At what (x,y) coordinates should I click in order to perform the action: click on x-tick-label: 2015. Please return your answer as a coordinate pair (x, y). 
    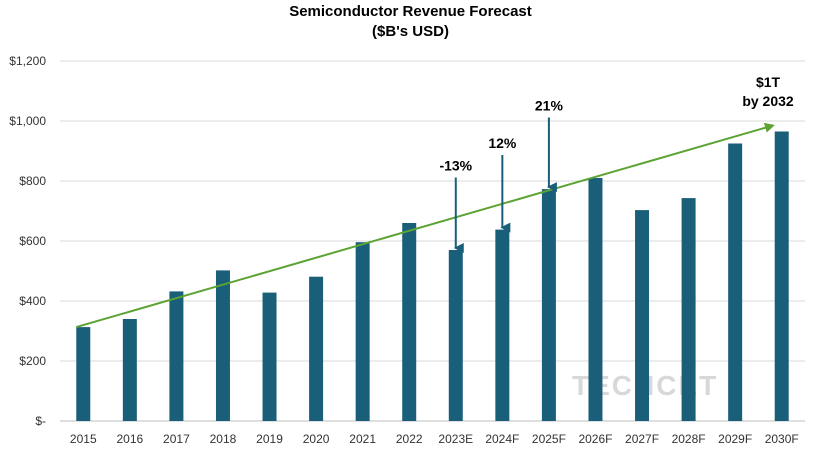
    Looking at the image, I should click on (83, 439).